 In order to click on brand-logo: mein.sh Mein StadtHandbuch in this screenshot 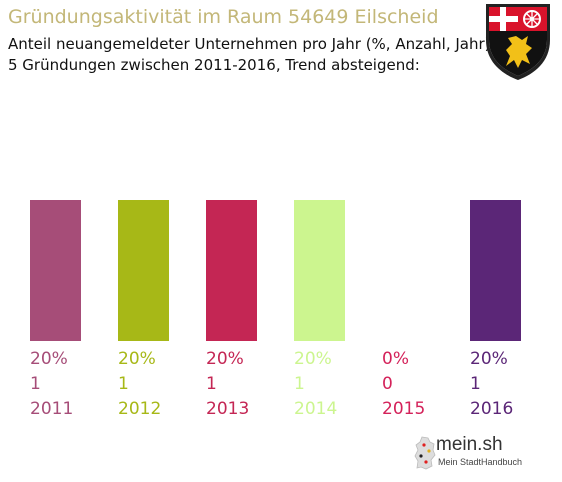, I will do `click(484, 454)`.